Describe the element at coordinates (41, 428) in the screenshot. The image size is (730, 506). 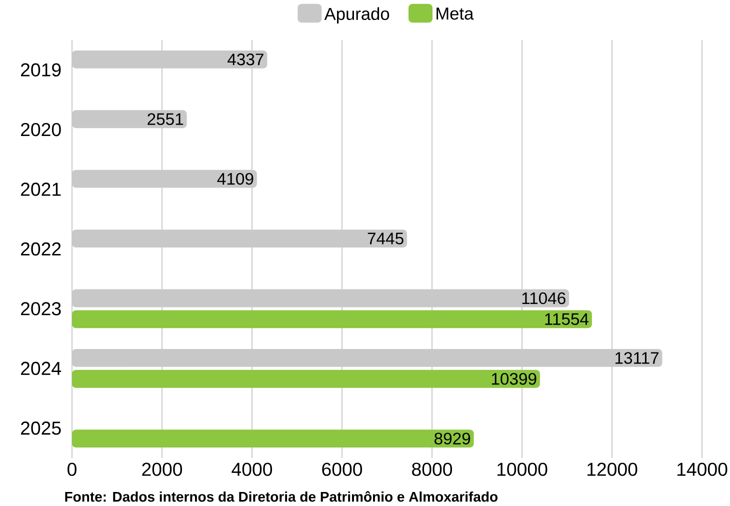
I see `y-tick-label: 2025` at that location.